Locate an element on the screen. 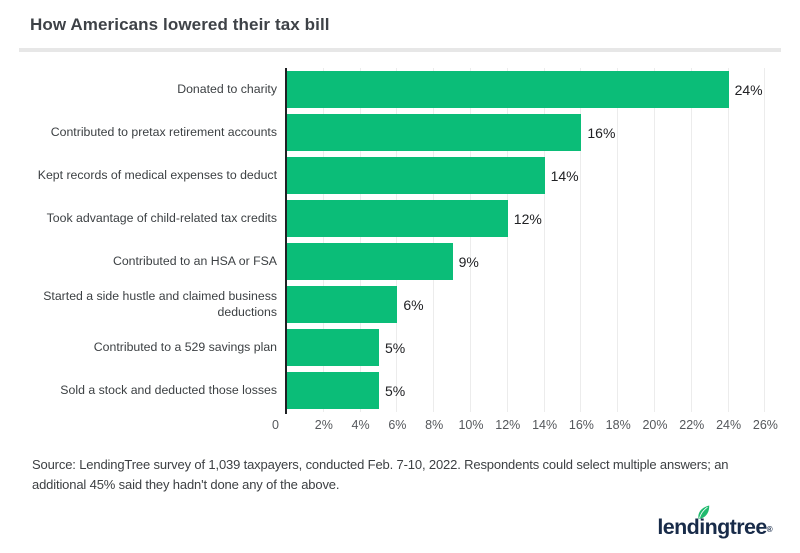  x-tick-label: 18% is located at coordinates (618, 425).